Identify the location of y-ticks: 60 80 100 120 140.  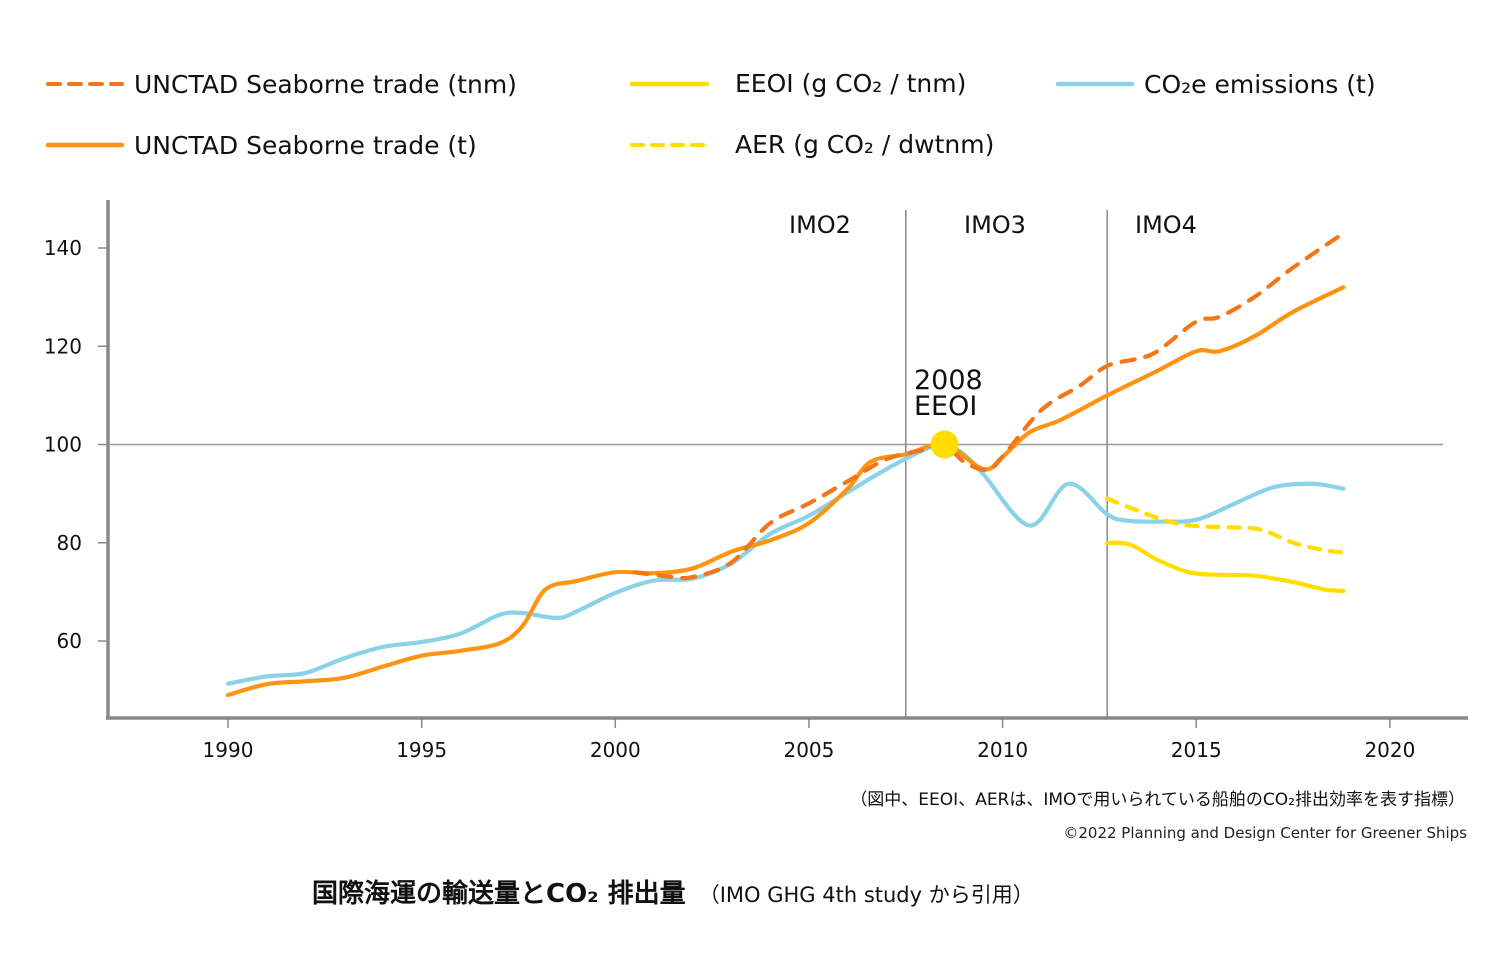
(76, 444).